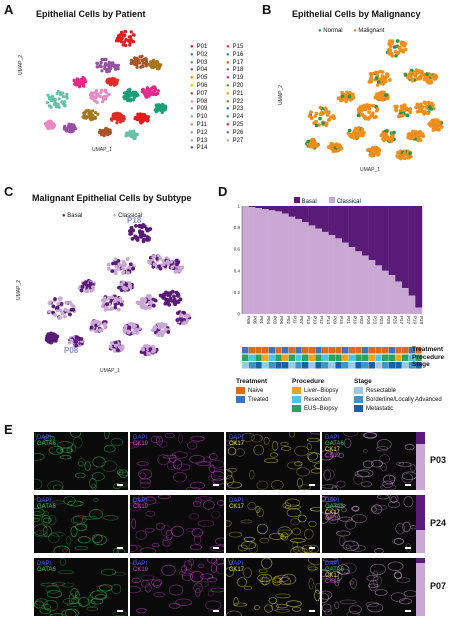 The height and width of the screenshot is (624, 466). I want to click on bar-basal-p07, so click(299, 212).